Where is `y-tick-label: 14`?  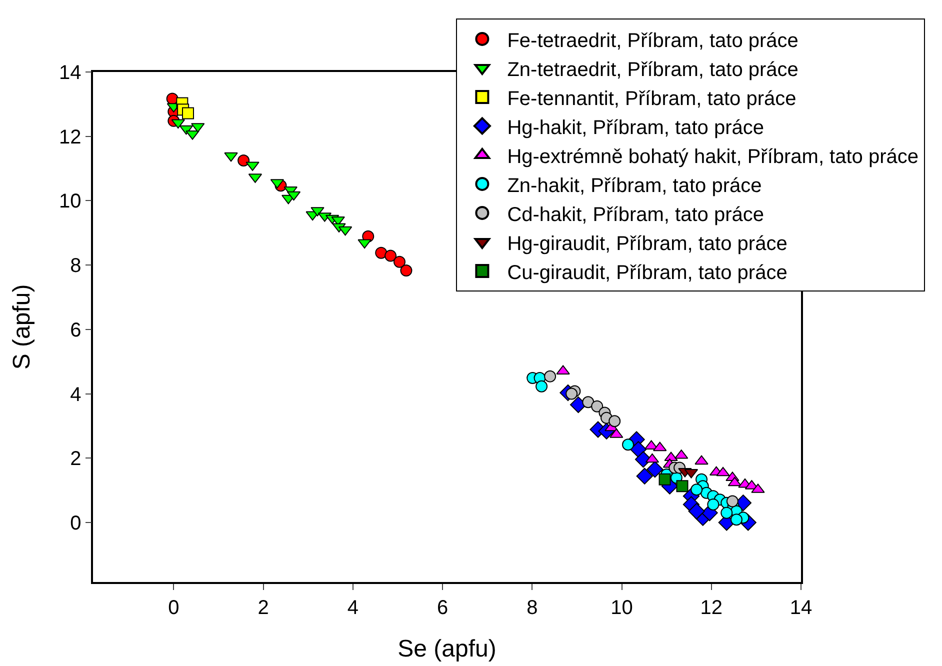
y-tick-label: 14 is located at coordinates (70, 73).